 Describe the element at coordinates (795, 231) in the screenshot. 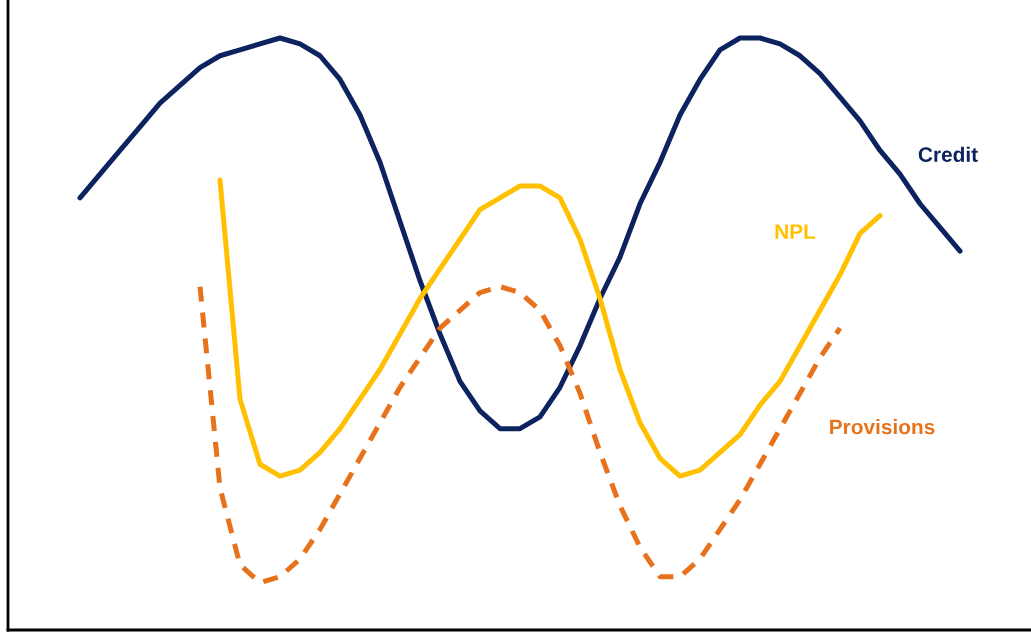

I see `series-label: NPL` at that location.